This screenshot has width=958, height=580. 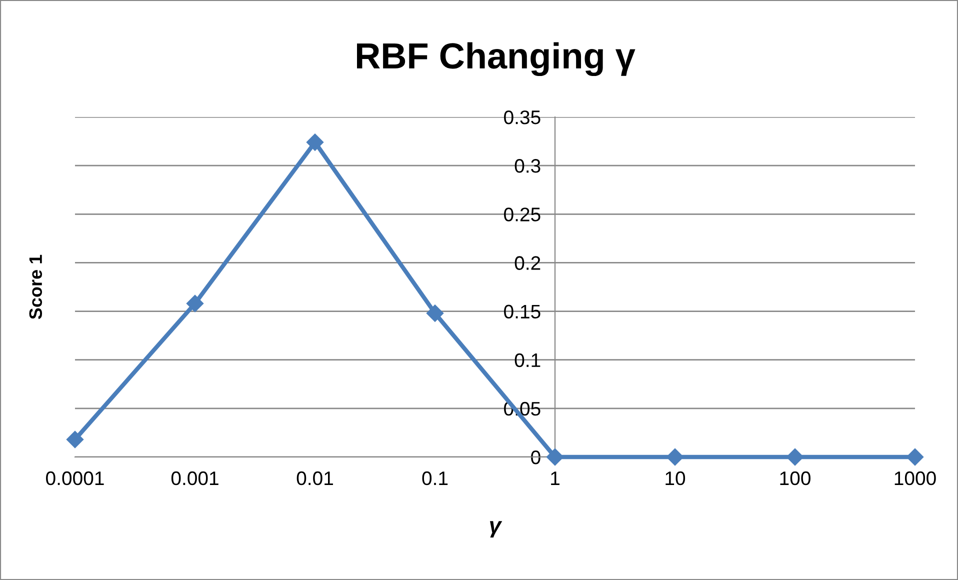 What do you see at coordinates (527, 263) in the screenshot?
I see `y-tick-label: 0.2` at bounding box center [527, 263].